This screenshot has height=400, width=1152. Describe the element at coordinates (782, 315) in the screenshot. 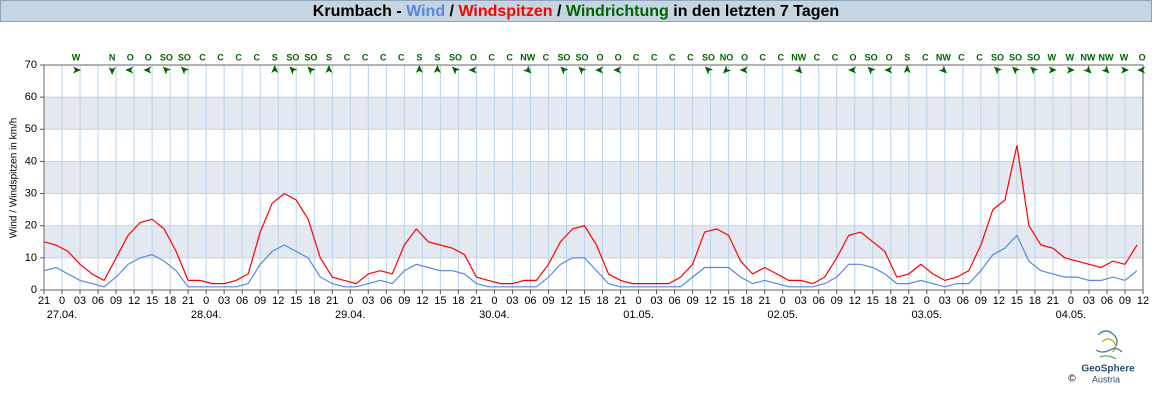

I see `date-label: 02.05.` at that location.